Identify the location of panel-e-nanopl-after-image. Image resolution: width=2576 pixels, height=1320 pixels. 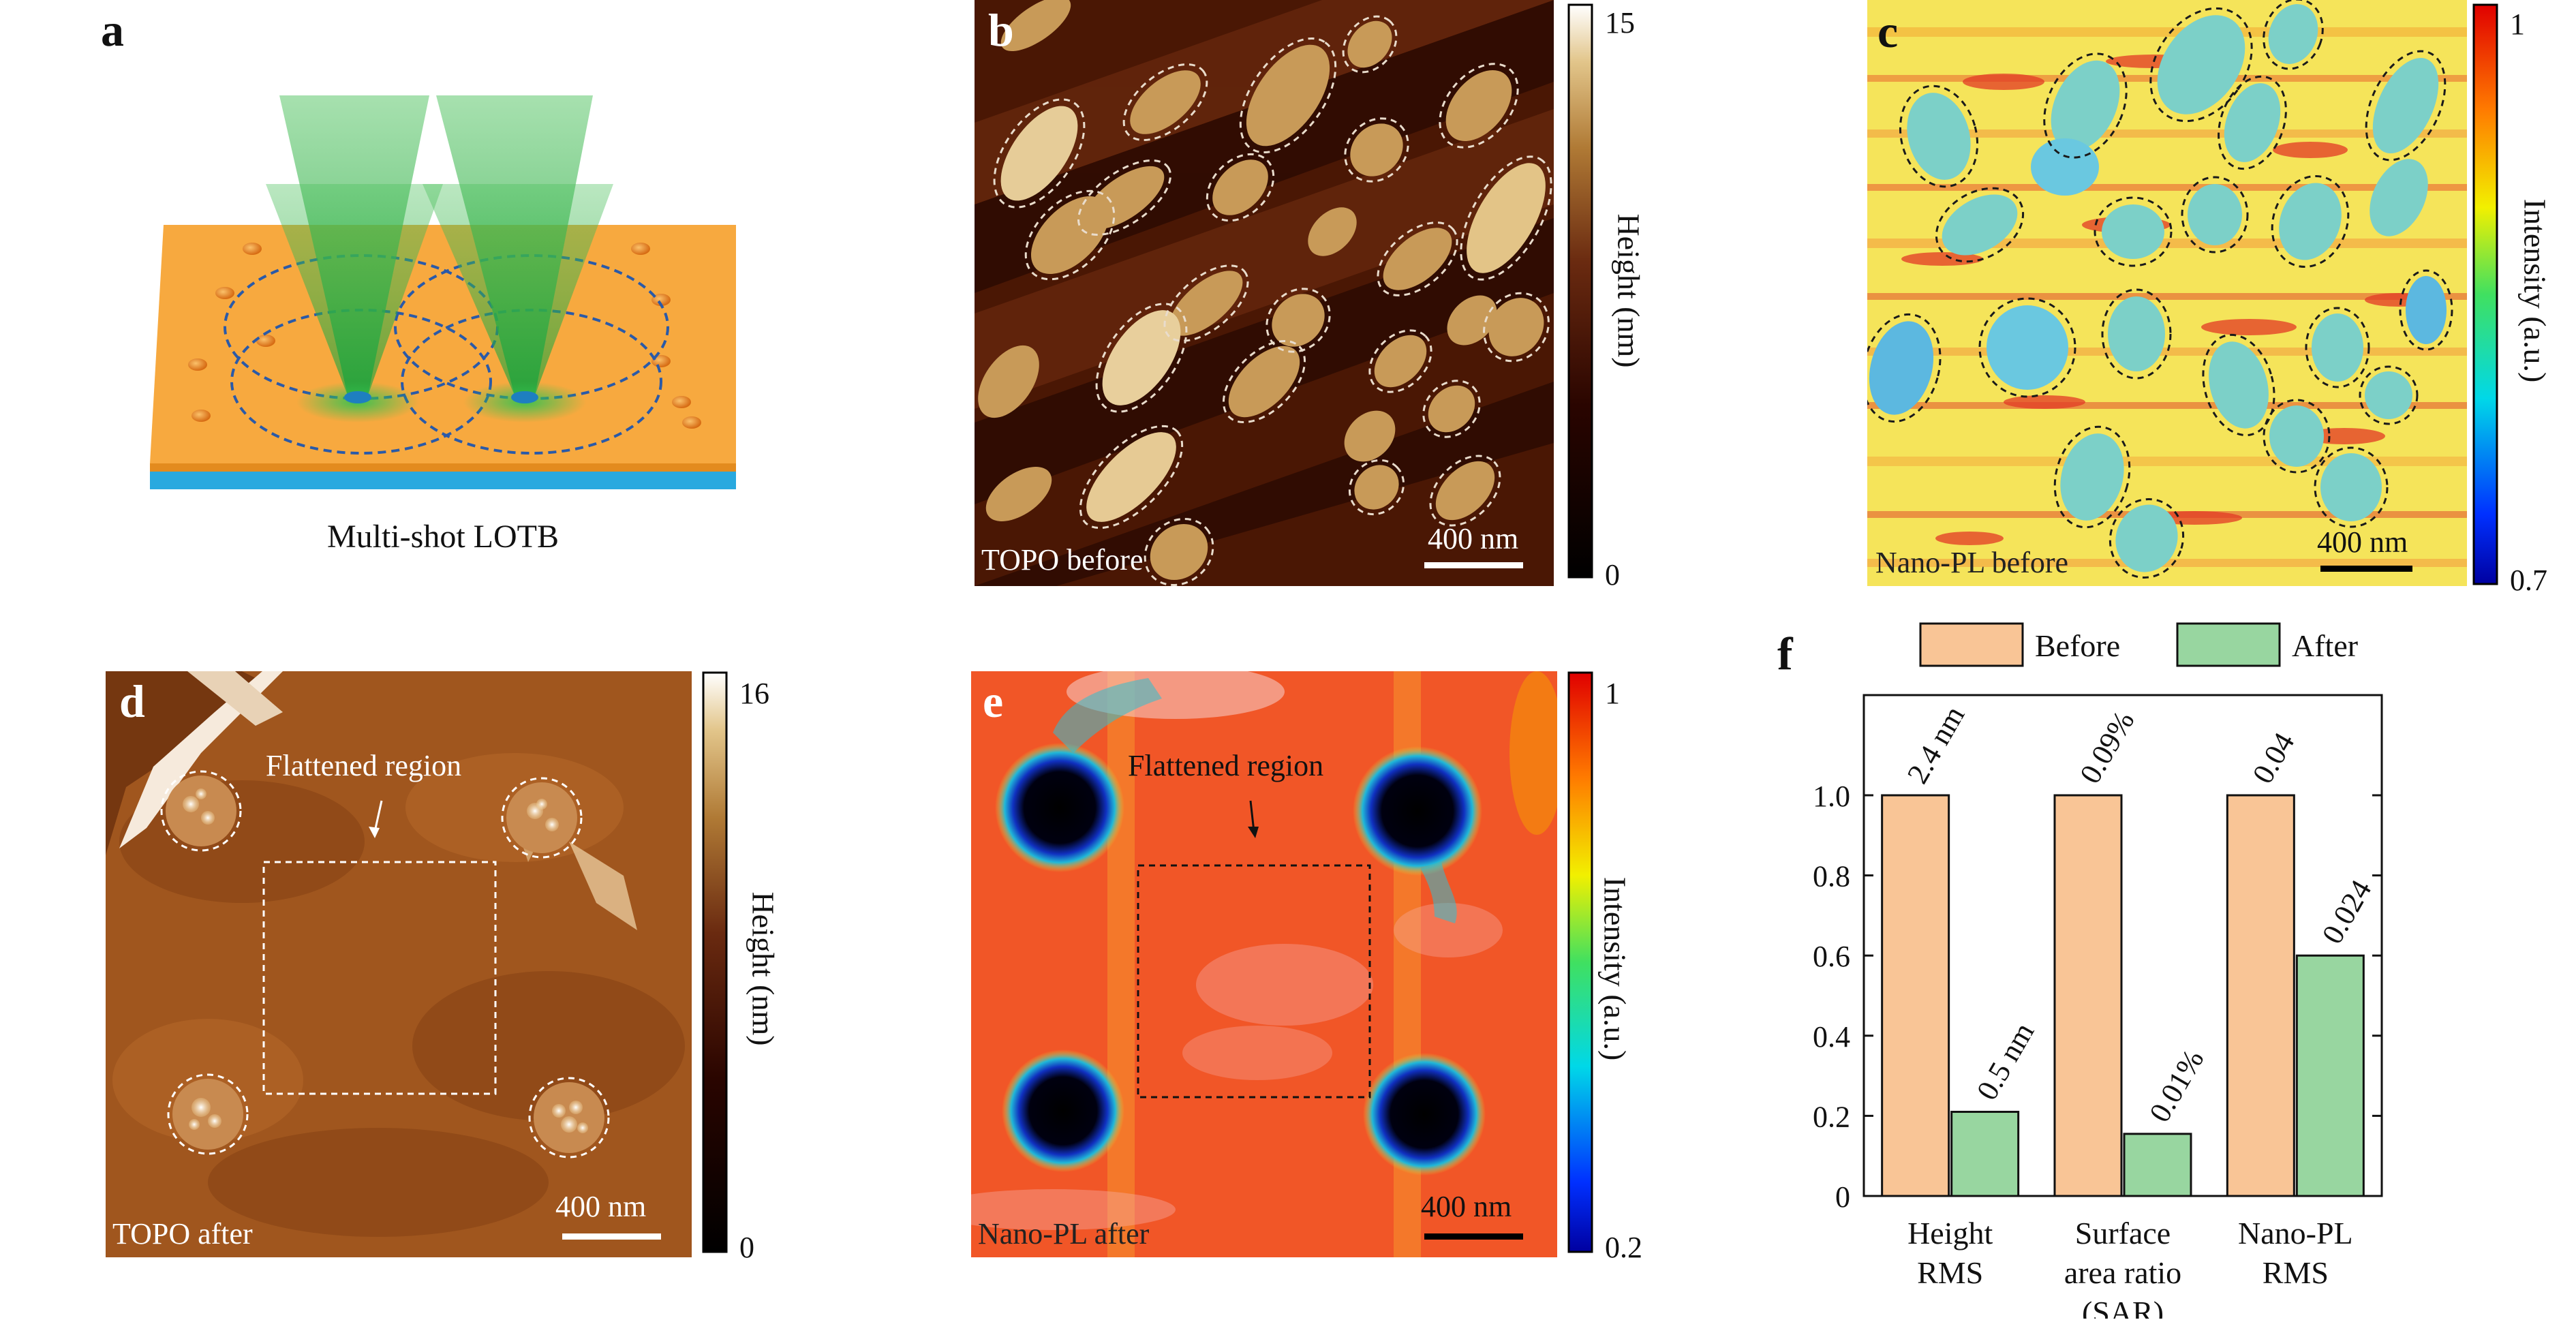
(1264, 964).